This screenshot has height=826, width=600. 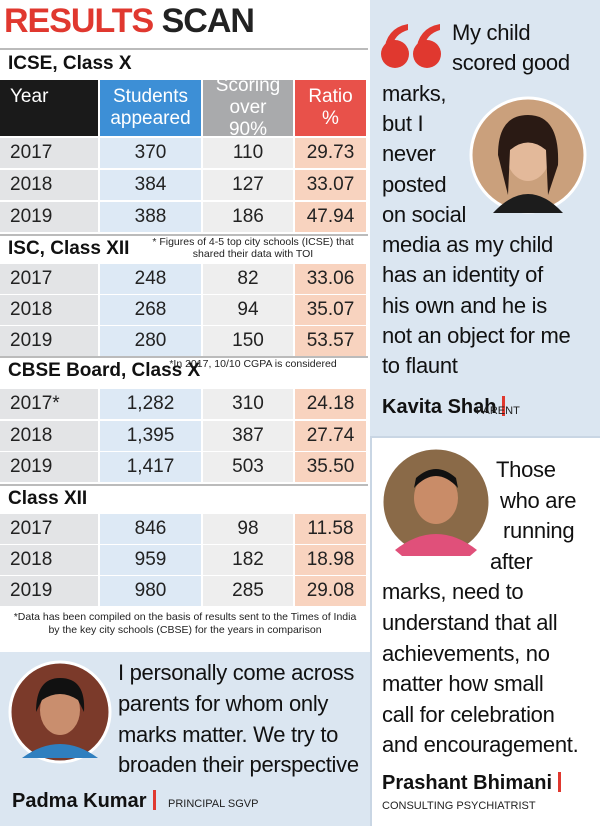 What do you see at coordinates (248, 279) in the screenshot?
I see `table-cell: 82` at bounding box center [248, 279].